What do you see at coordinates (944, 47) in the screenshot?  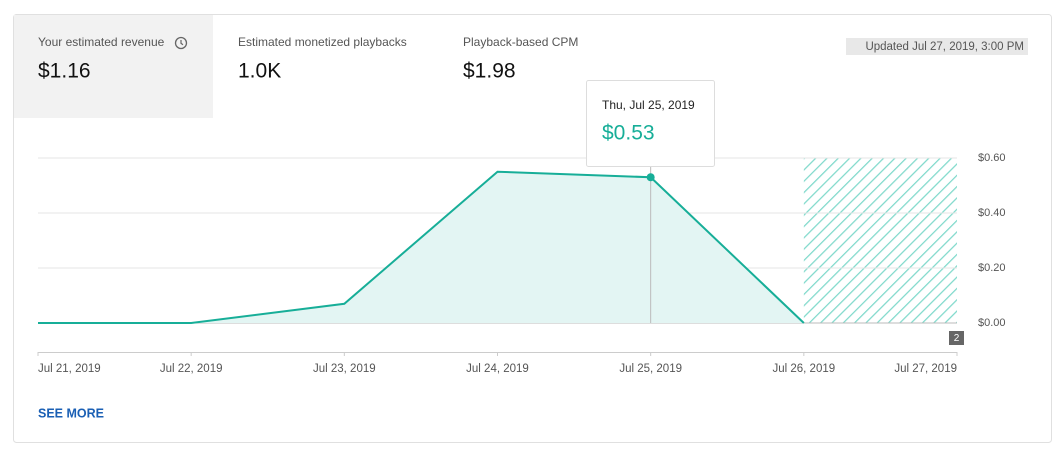 I see `updated-label: Updated Jul 27, 2019, 3:00 PM` at bounding box center [944, 47].